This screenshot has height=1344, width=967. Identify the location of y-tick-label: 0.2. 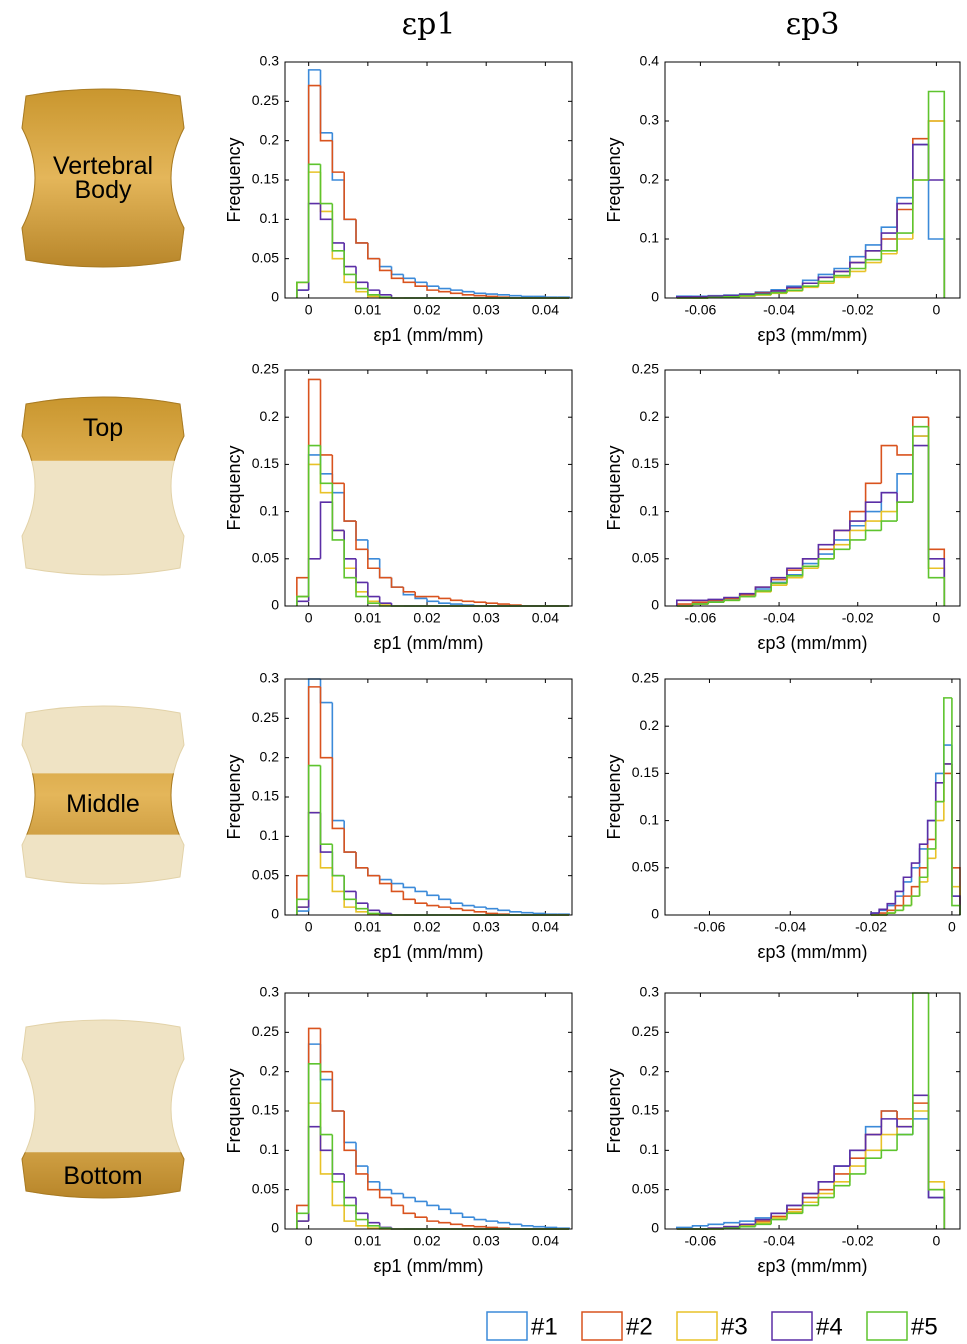
(270, 1070).